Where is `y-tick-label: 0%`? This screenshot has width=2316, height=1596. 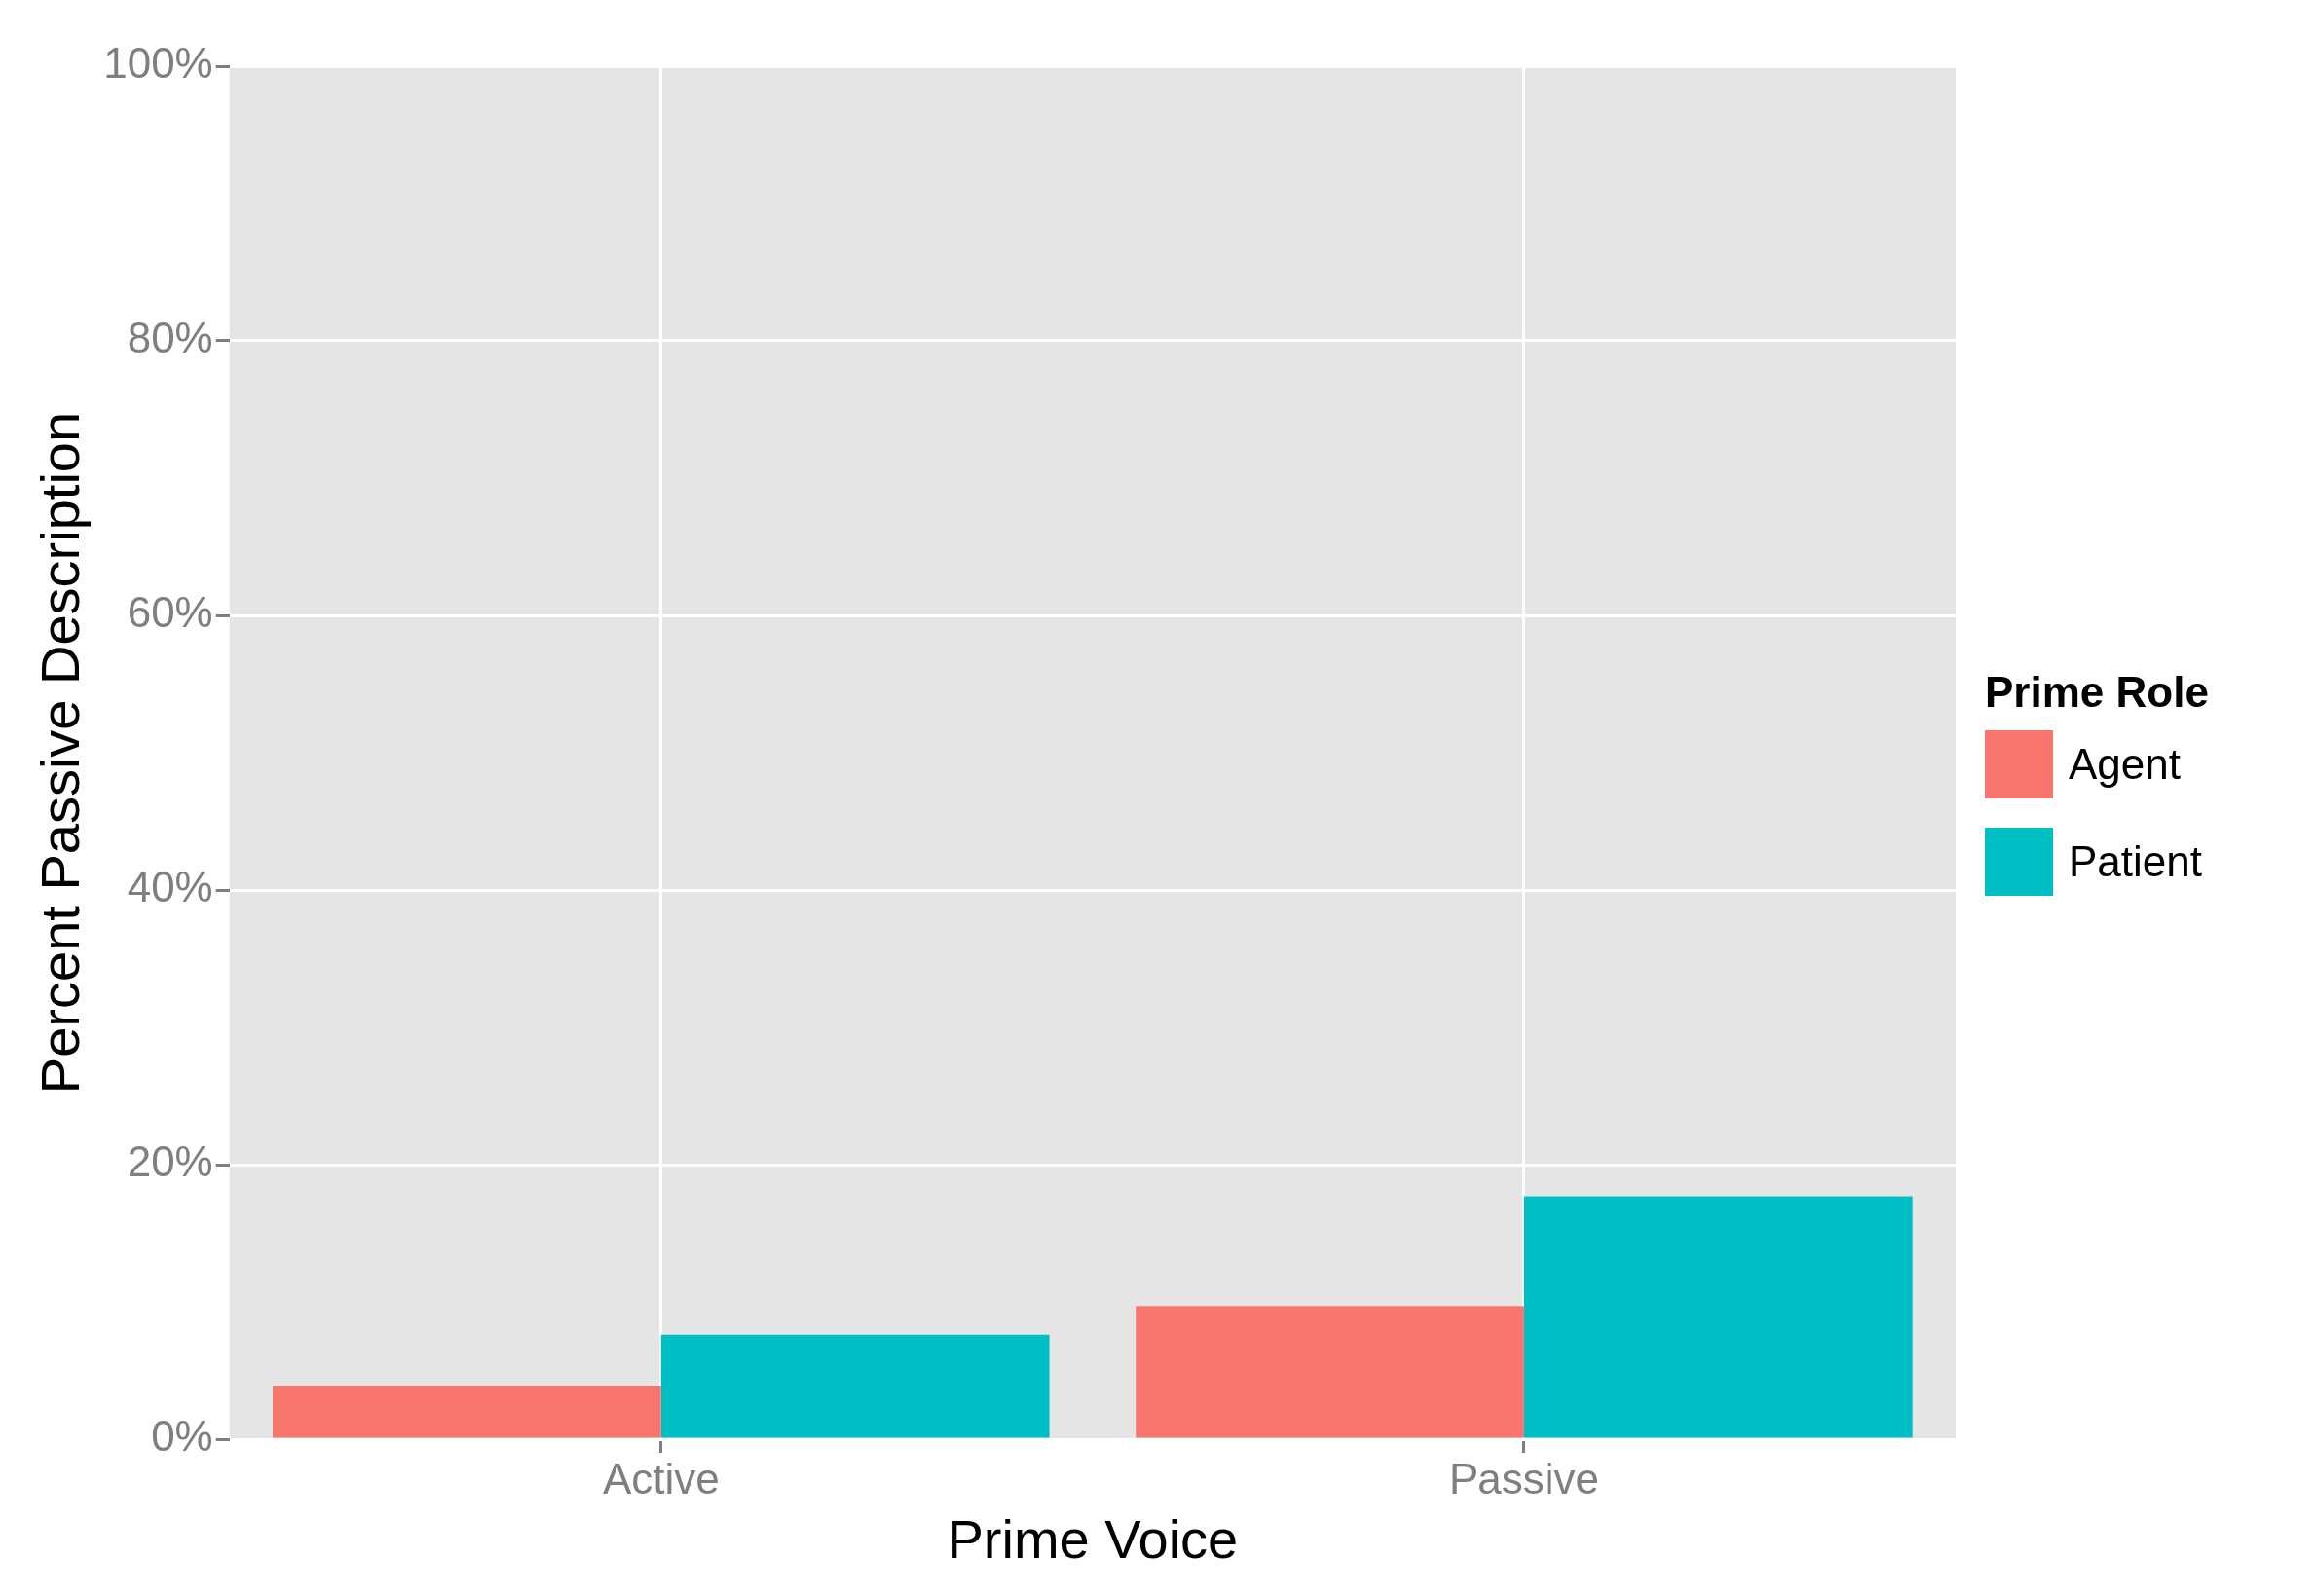 y-tick-label: 0% is located at coordinates (182, 1436).